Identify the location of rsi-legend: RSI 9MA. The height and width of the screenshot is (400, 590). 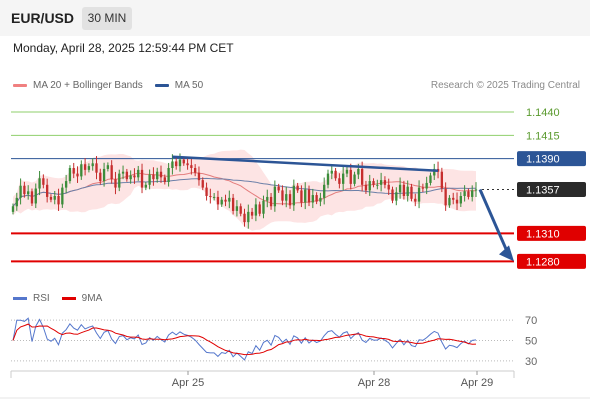
(63, 298).